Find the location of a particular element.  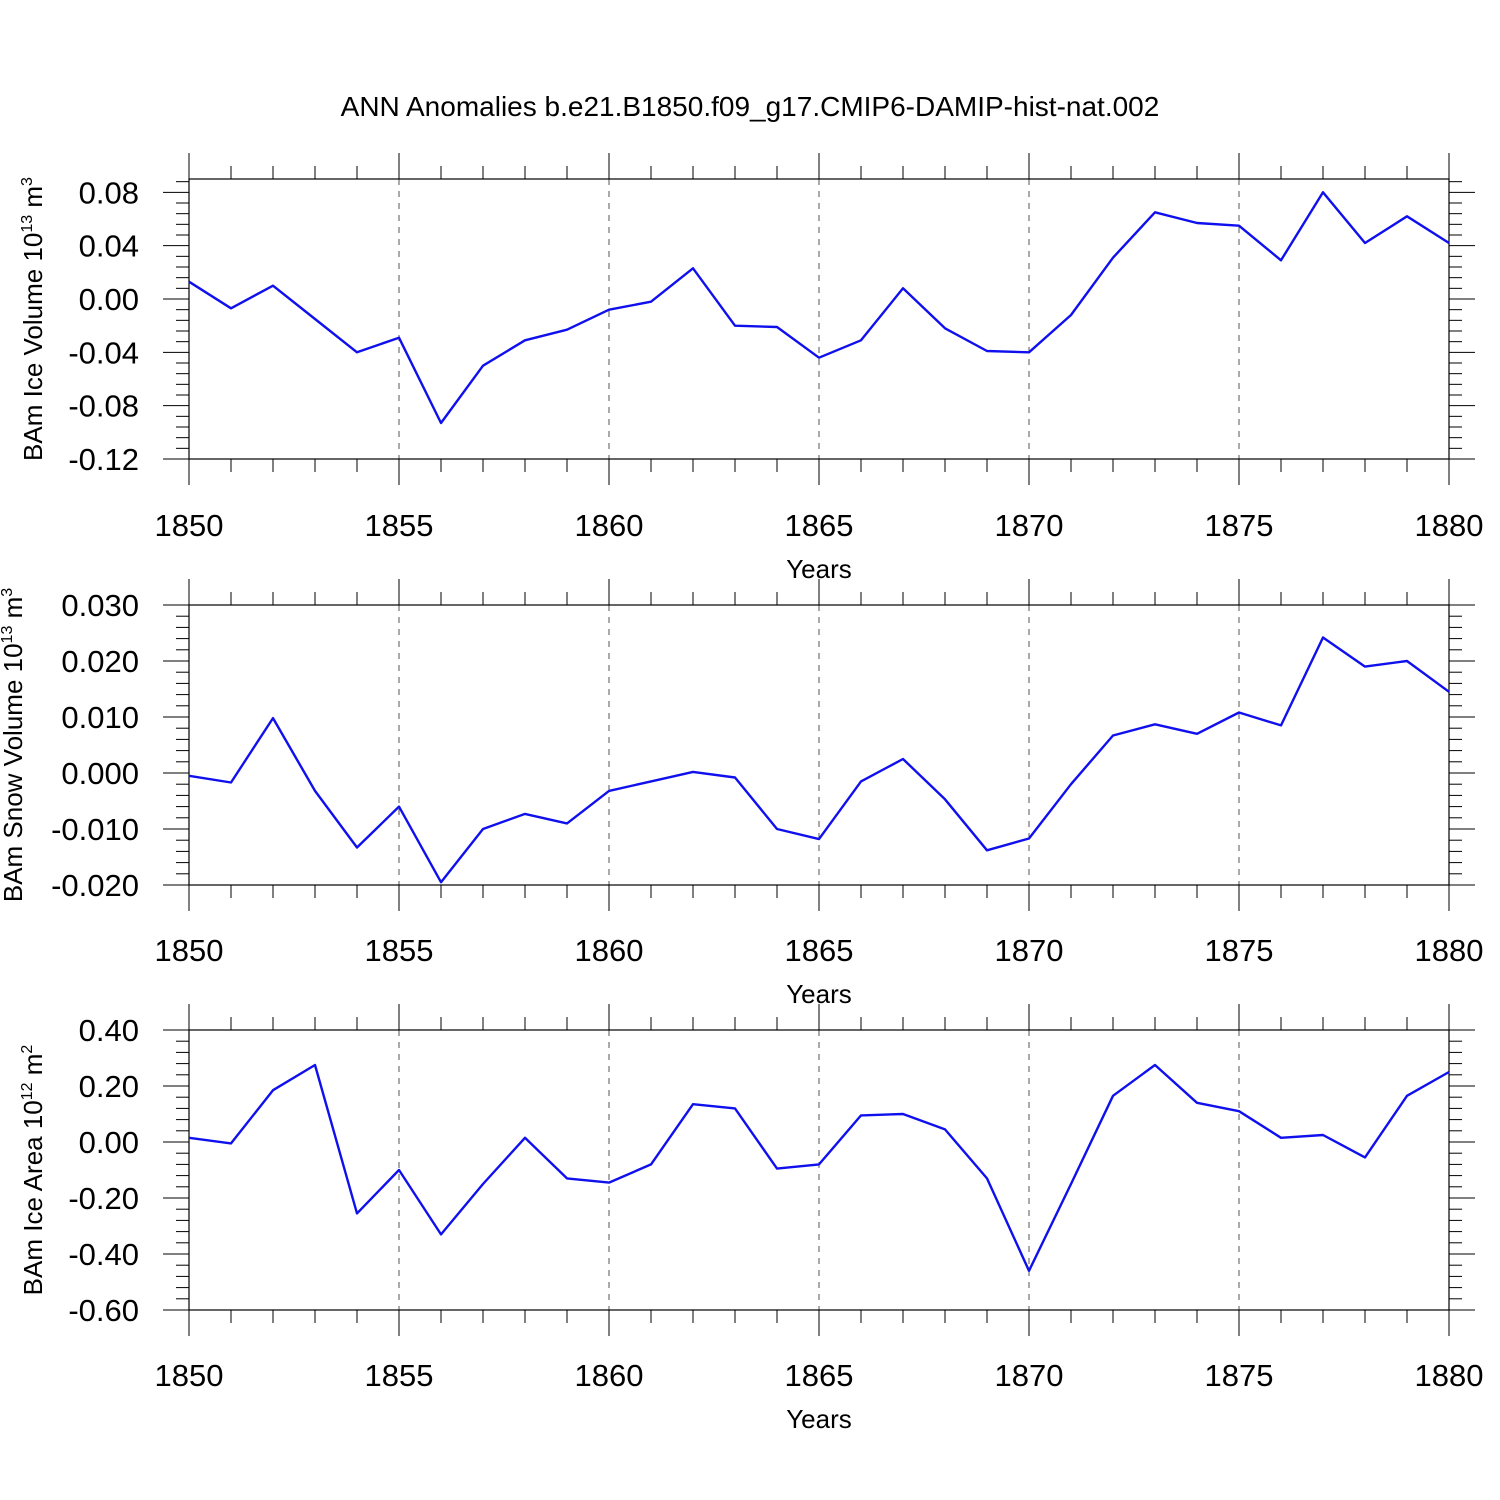

y-tick-label: -0.20 is located at coordinates (103, 1198).